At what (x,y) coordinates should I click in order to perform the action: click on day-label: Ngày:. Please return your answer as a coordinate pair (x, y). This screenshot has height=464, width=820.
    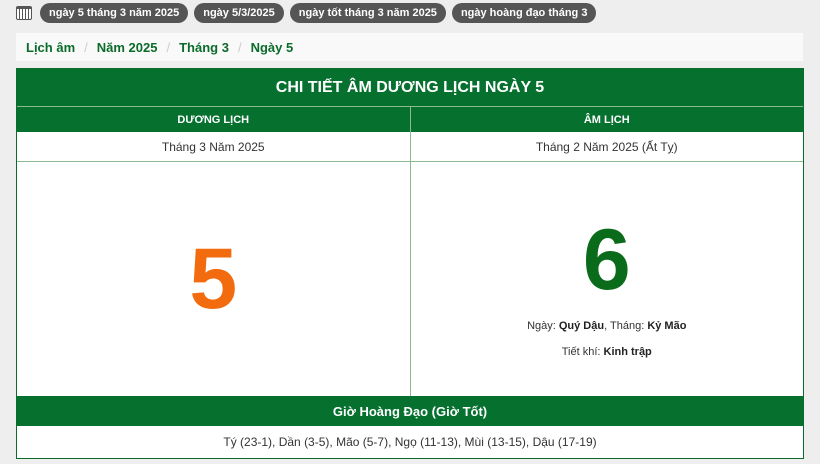
    Looking at the image, I should click on (543, 325).